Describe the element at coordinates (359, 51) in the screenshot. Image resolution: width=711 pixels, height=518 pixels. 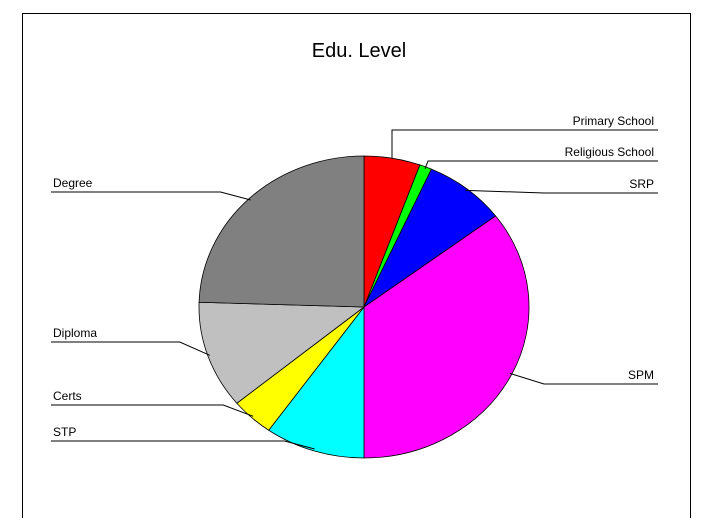
I see `chart-title: Edu. Level` at that location.